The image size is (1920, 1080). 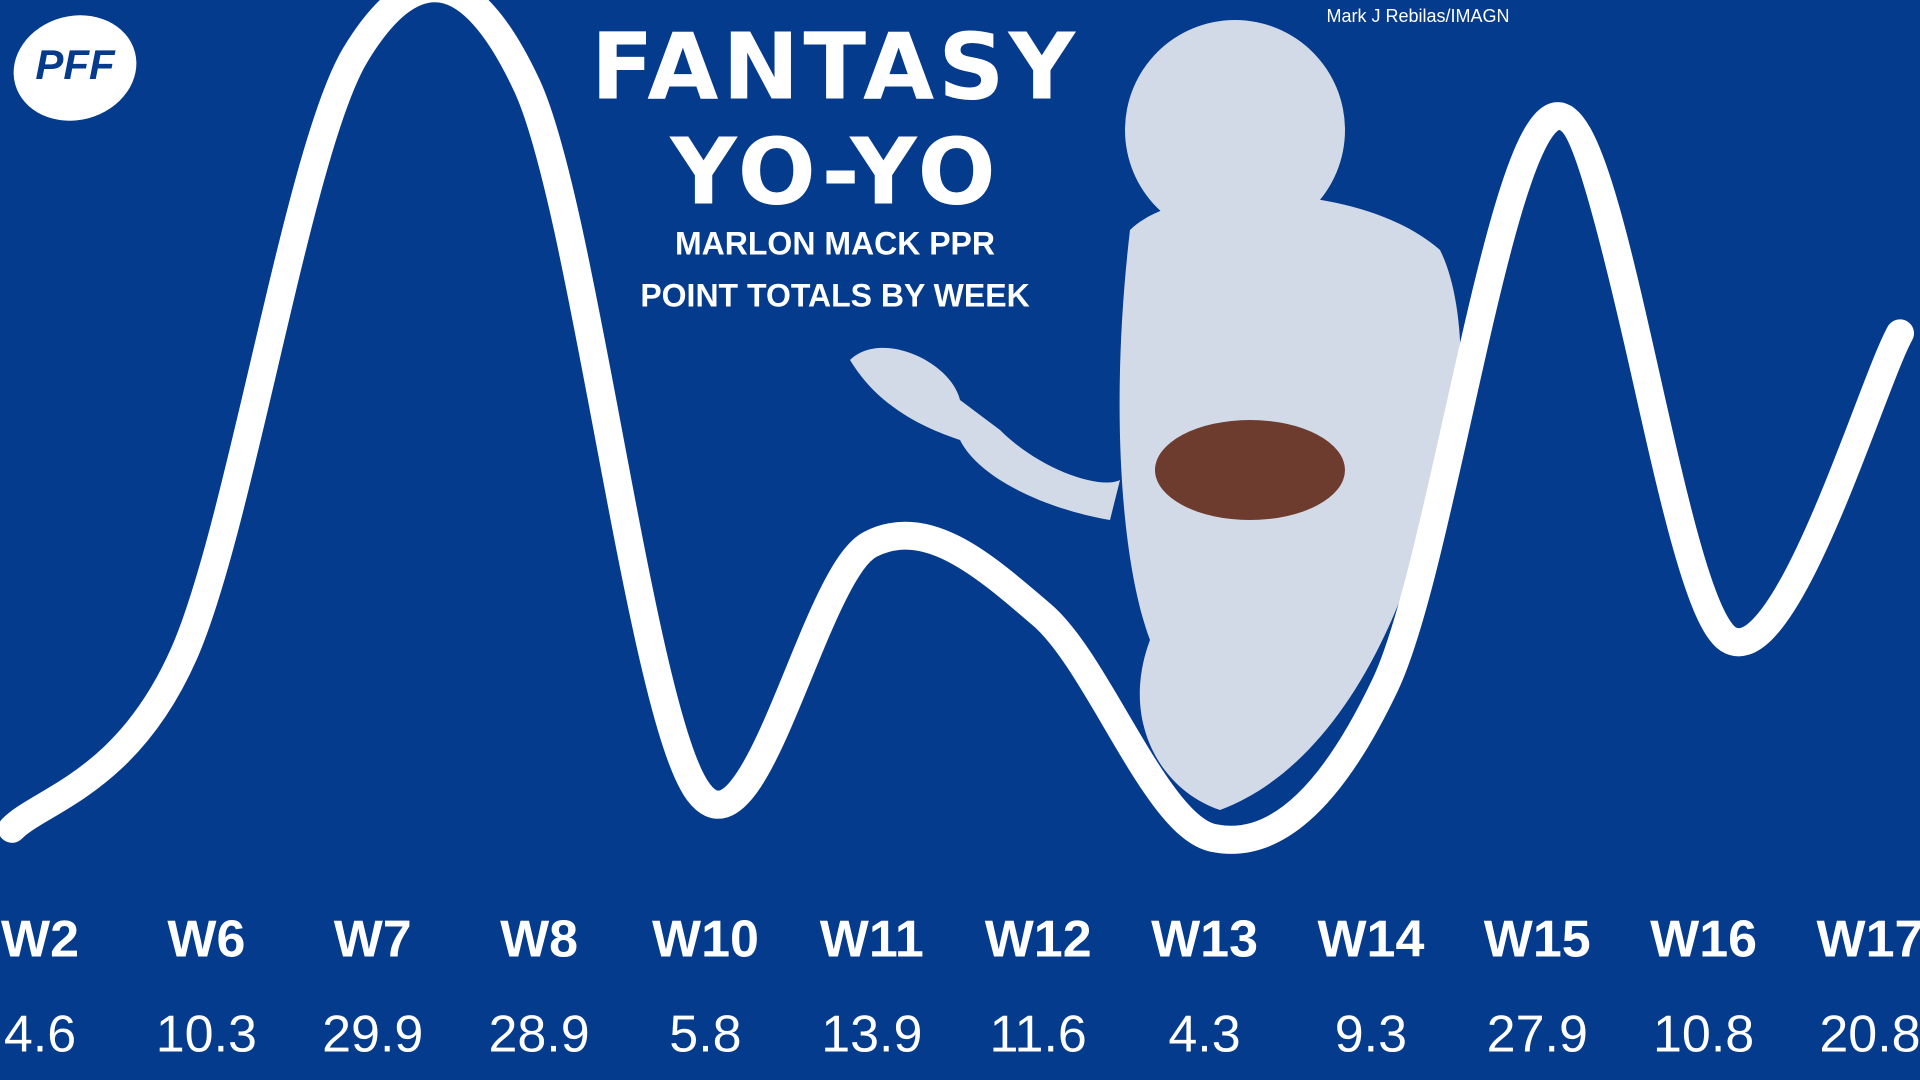 What do you see at coordinates (834, 295) in the screenshot?
I see `chart-subtitle: POINT TOTALS BY WEEK` at bounding box center [834, 295].